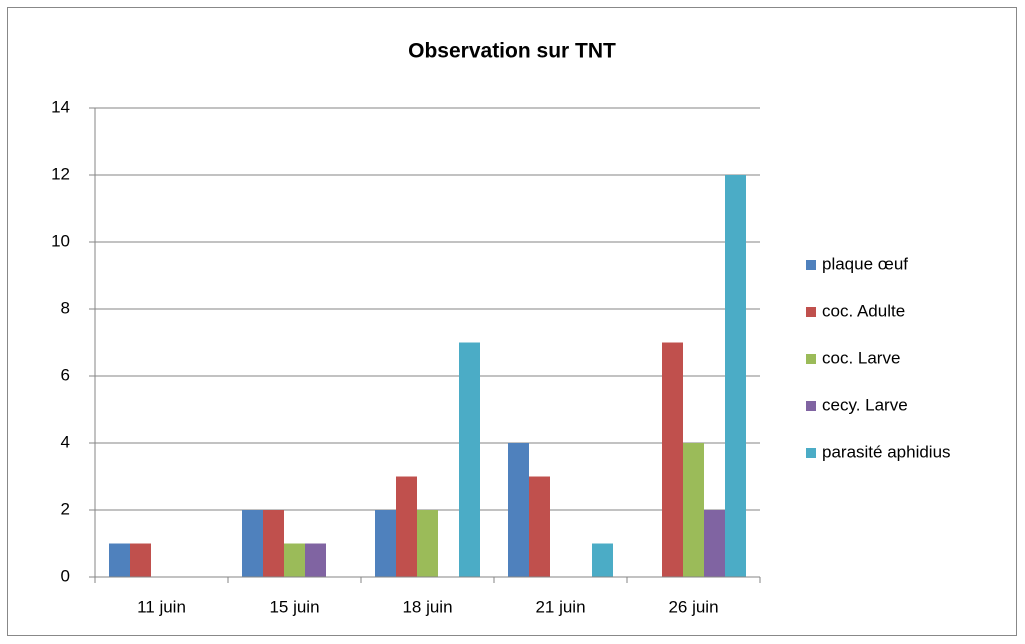 This screenshot has width=1025, height=644. I want to click on y-tick-label: 6, so click(65, 374).